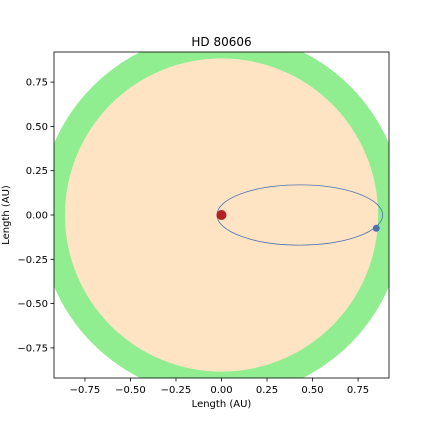  I want to click on y-tick-label: 0.75, so click(37, 83).